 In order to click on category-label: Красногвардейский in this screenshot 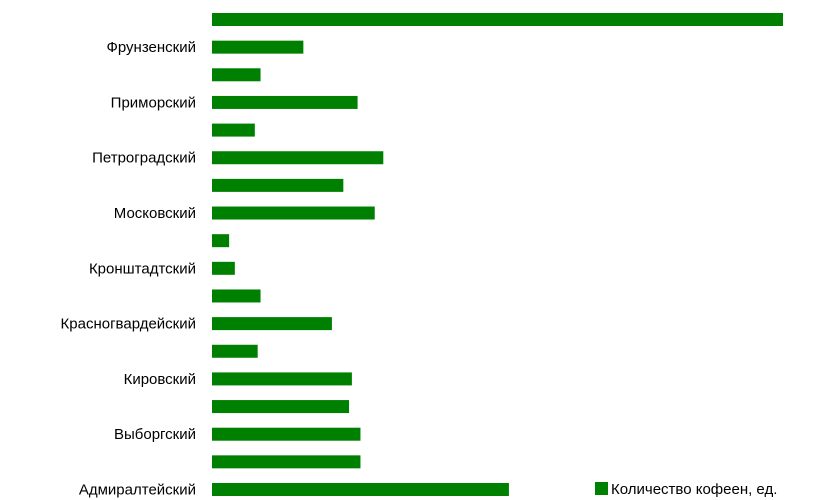, I will do `click(128, 324)`.